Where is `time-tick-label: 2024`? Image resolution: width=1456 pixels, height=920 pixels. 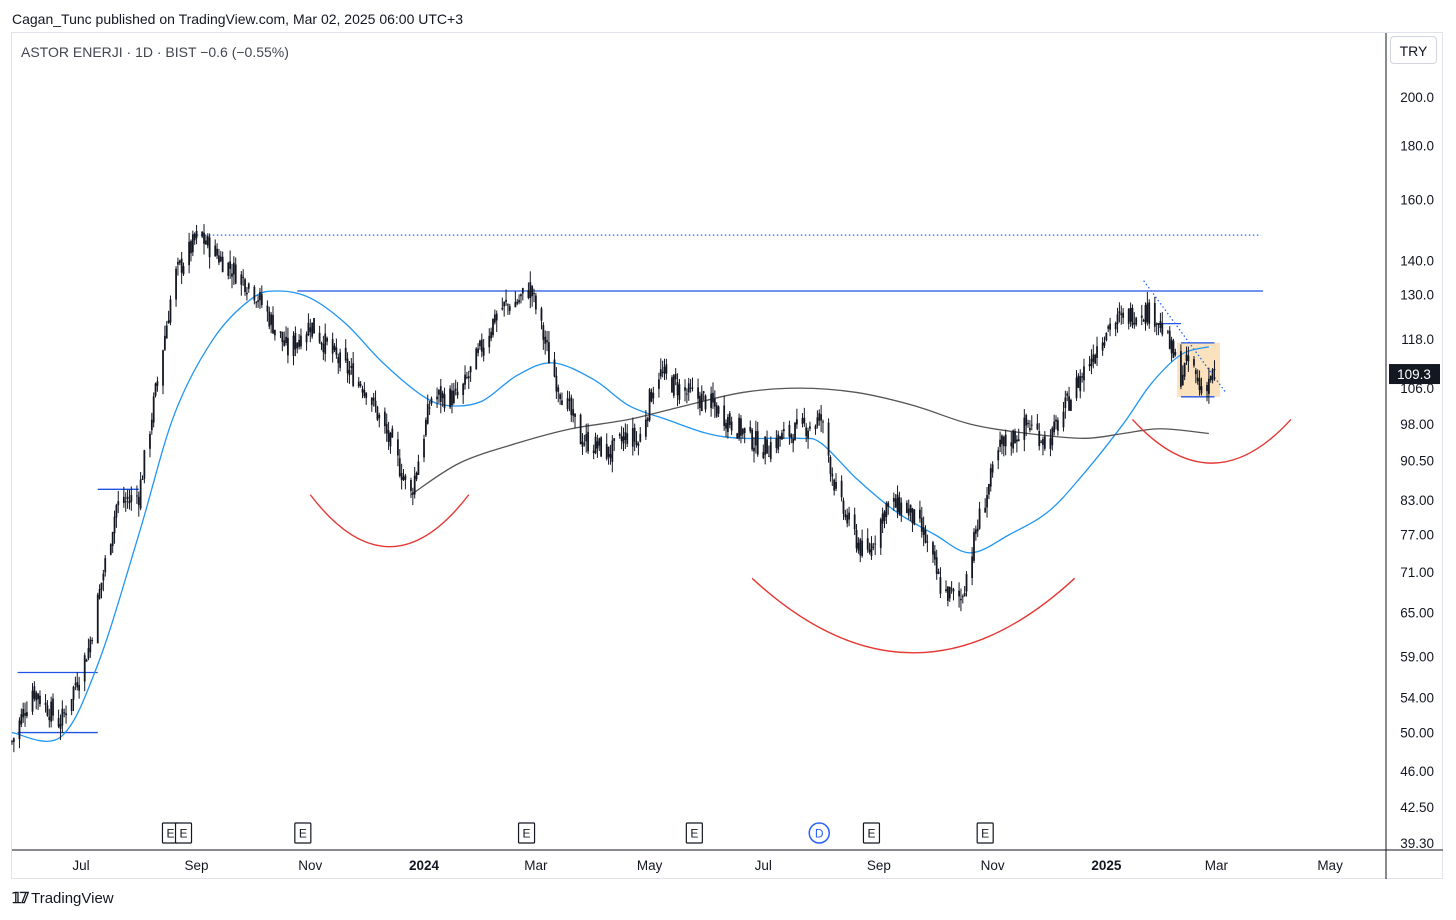
time-tick-label: 2024 is located at coordinates (424, 865).